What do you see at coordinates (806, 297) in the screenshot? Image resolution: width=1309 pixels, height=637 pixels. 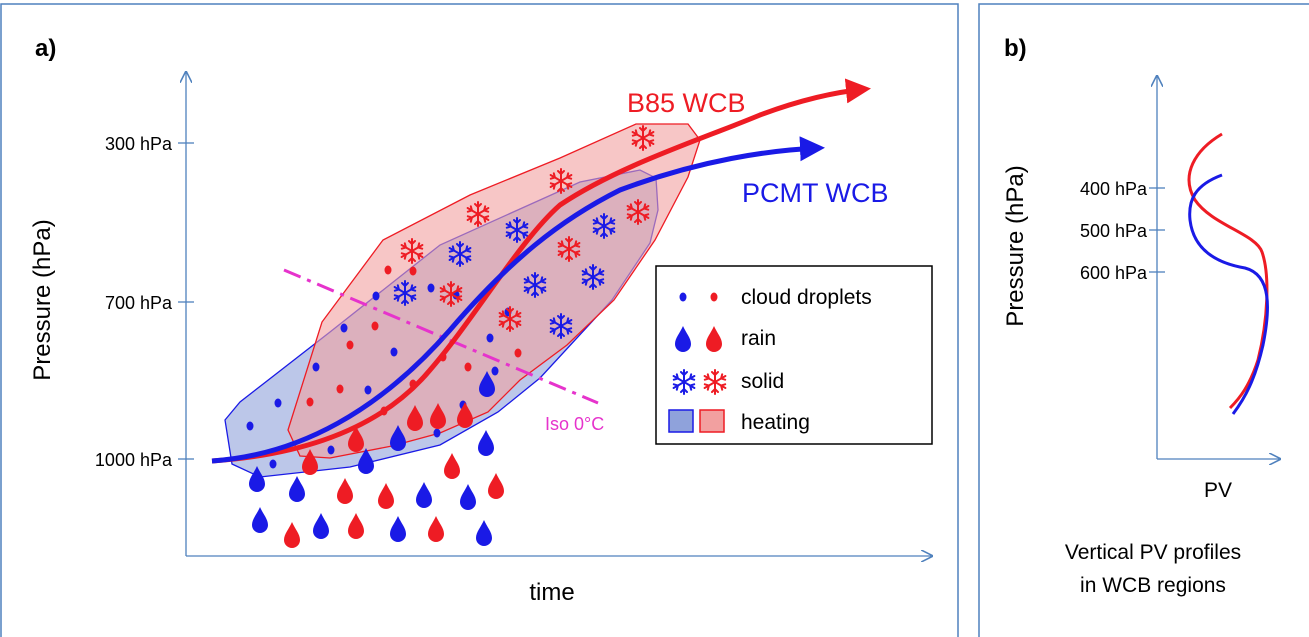 I see `legend-cloud-label: cloud droplets` at bounding box center [806, 297].